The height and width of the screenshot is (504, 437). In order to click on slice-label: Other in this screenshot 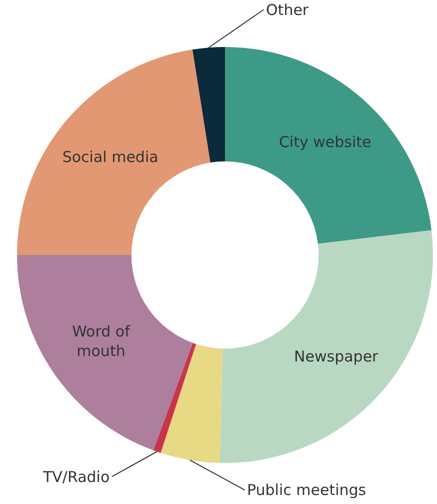, I will do `click(288, 10)`.